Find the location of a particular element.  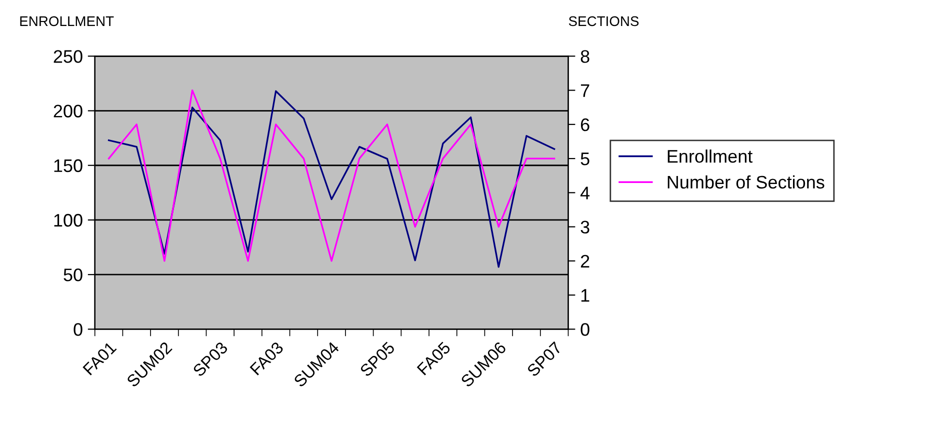

y2-tick-label: 8 is located at coordinates (585, 56).